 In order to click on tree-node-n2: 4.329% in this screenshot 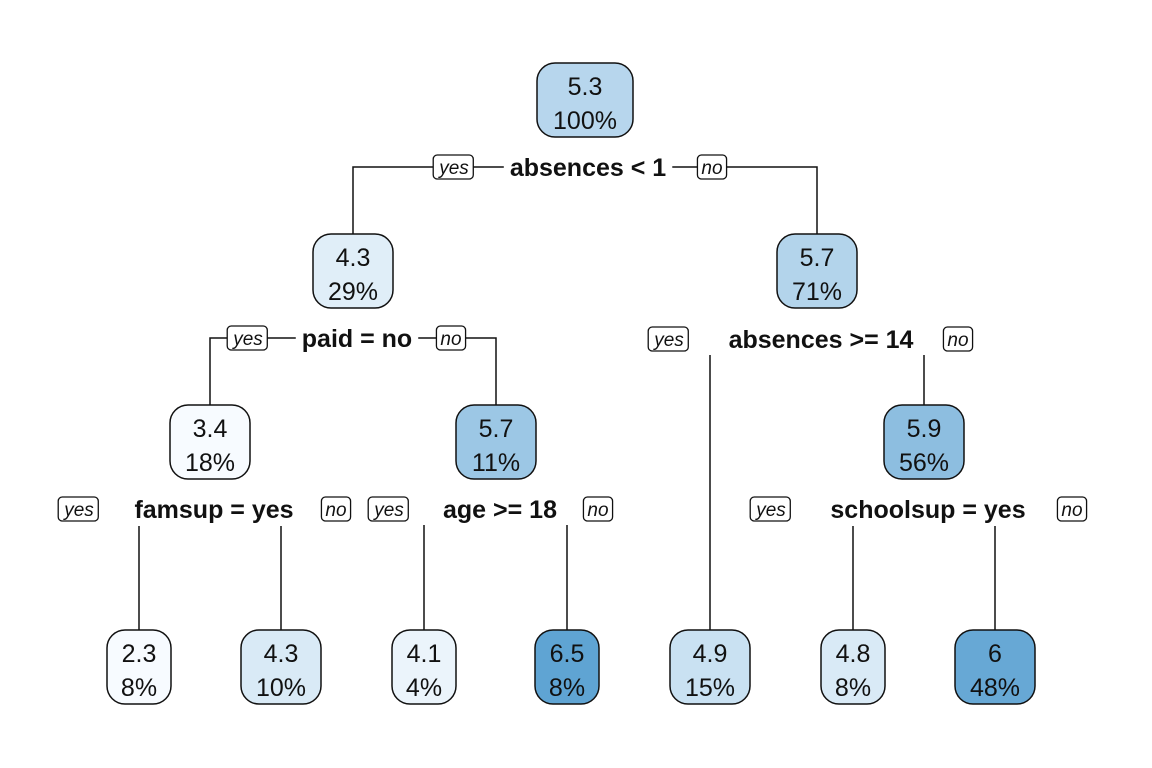, I will do `click(353, 271)`.